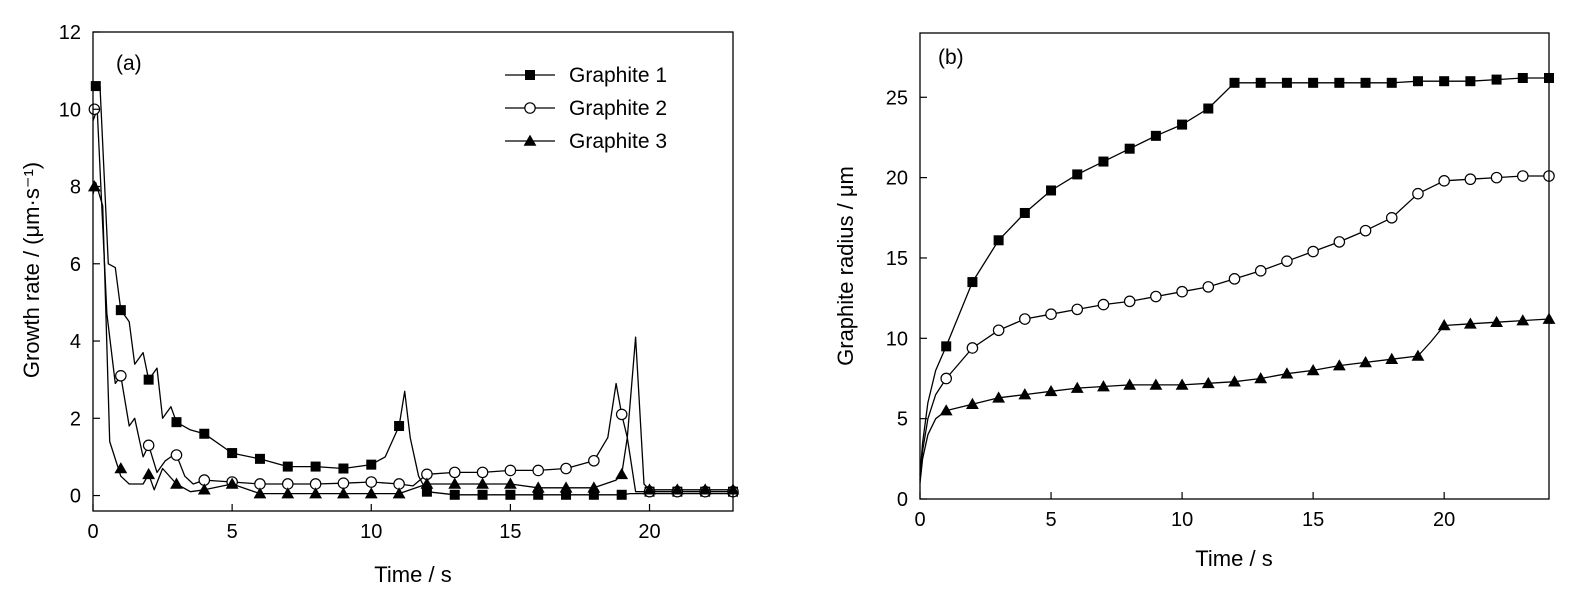  I want to click on y-tick-label: 4, so click(75, 342).